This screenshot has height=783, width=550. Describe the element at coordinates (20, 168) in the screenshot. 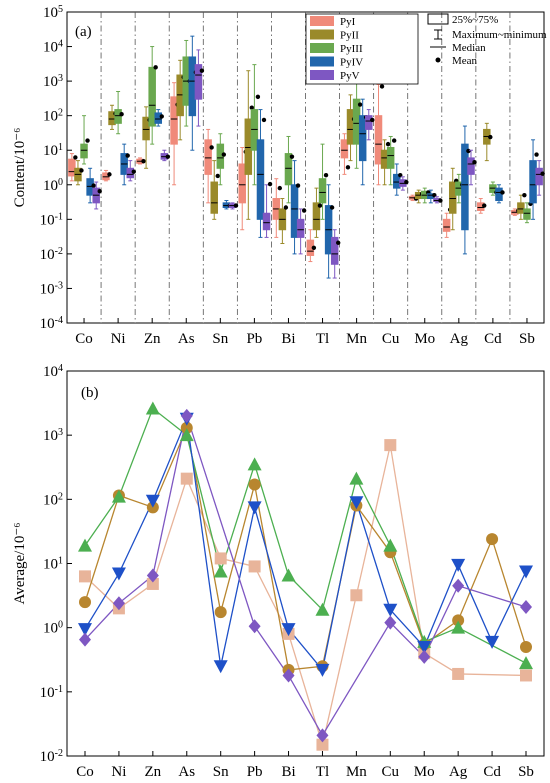

I see `y-axis-label-a: Content/10⁻⁶` at that location.